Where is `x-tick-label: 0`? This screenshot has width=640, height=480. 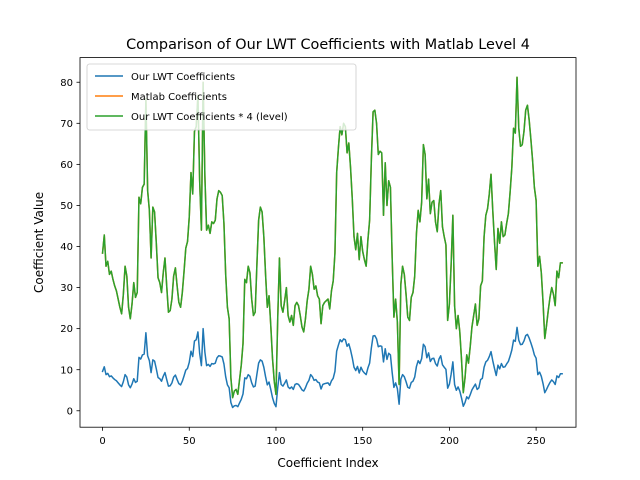
x-tick-label: 0 is located at coordinates (102, 441).